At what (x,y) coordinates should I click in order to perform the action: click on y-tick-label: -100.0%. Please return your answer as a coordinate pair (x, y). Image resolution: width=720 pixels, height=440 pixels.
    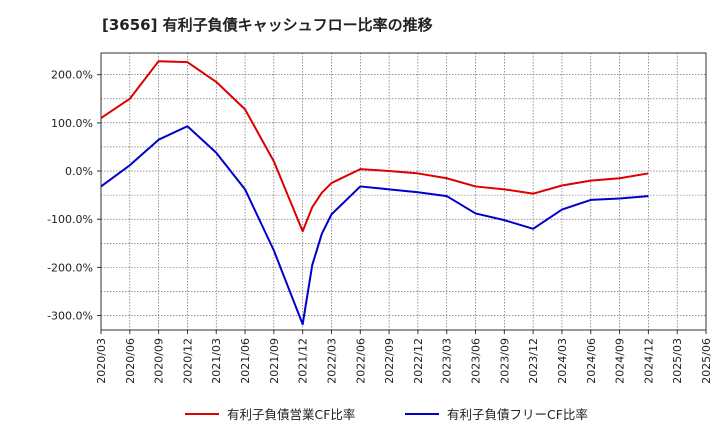
    Looking at the image, I should click on (70, 219).